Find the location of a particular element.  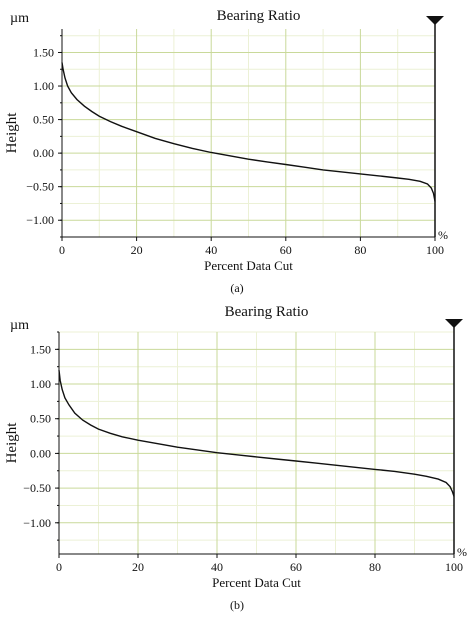

figure-caption: (a) is located at coordinates (236, 288).